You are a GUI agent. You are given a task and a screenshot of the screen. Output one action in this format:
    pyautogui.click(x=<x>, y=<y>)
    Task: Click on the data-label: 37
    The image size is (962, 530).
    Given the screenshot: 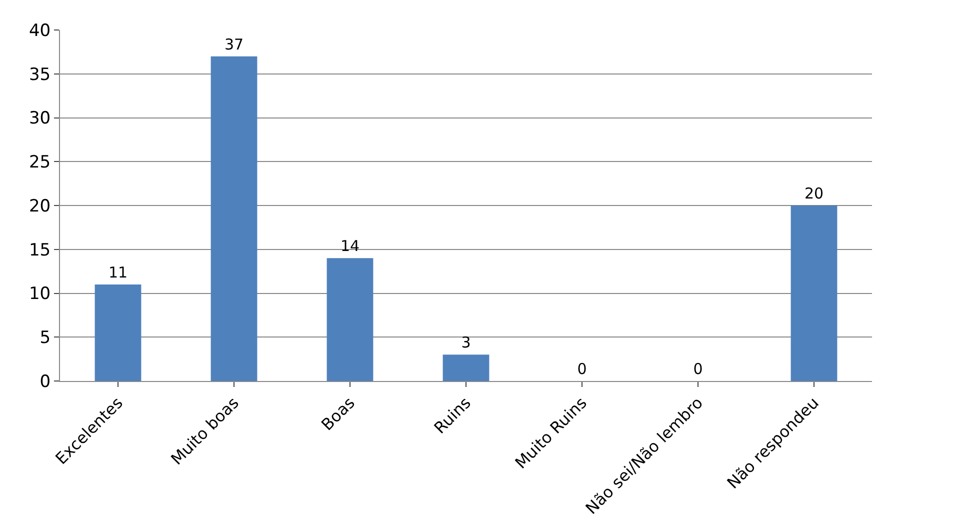 What is the action you would take?
    pyautogui.click(x=234, y=44)
    